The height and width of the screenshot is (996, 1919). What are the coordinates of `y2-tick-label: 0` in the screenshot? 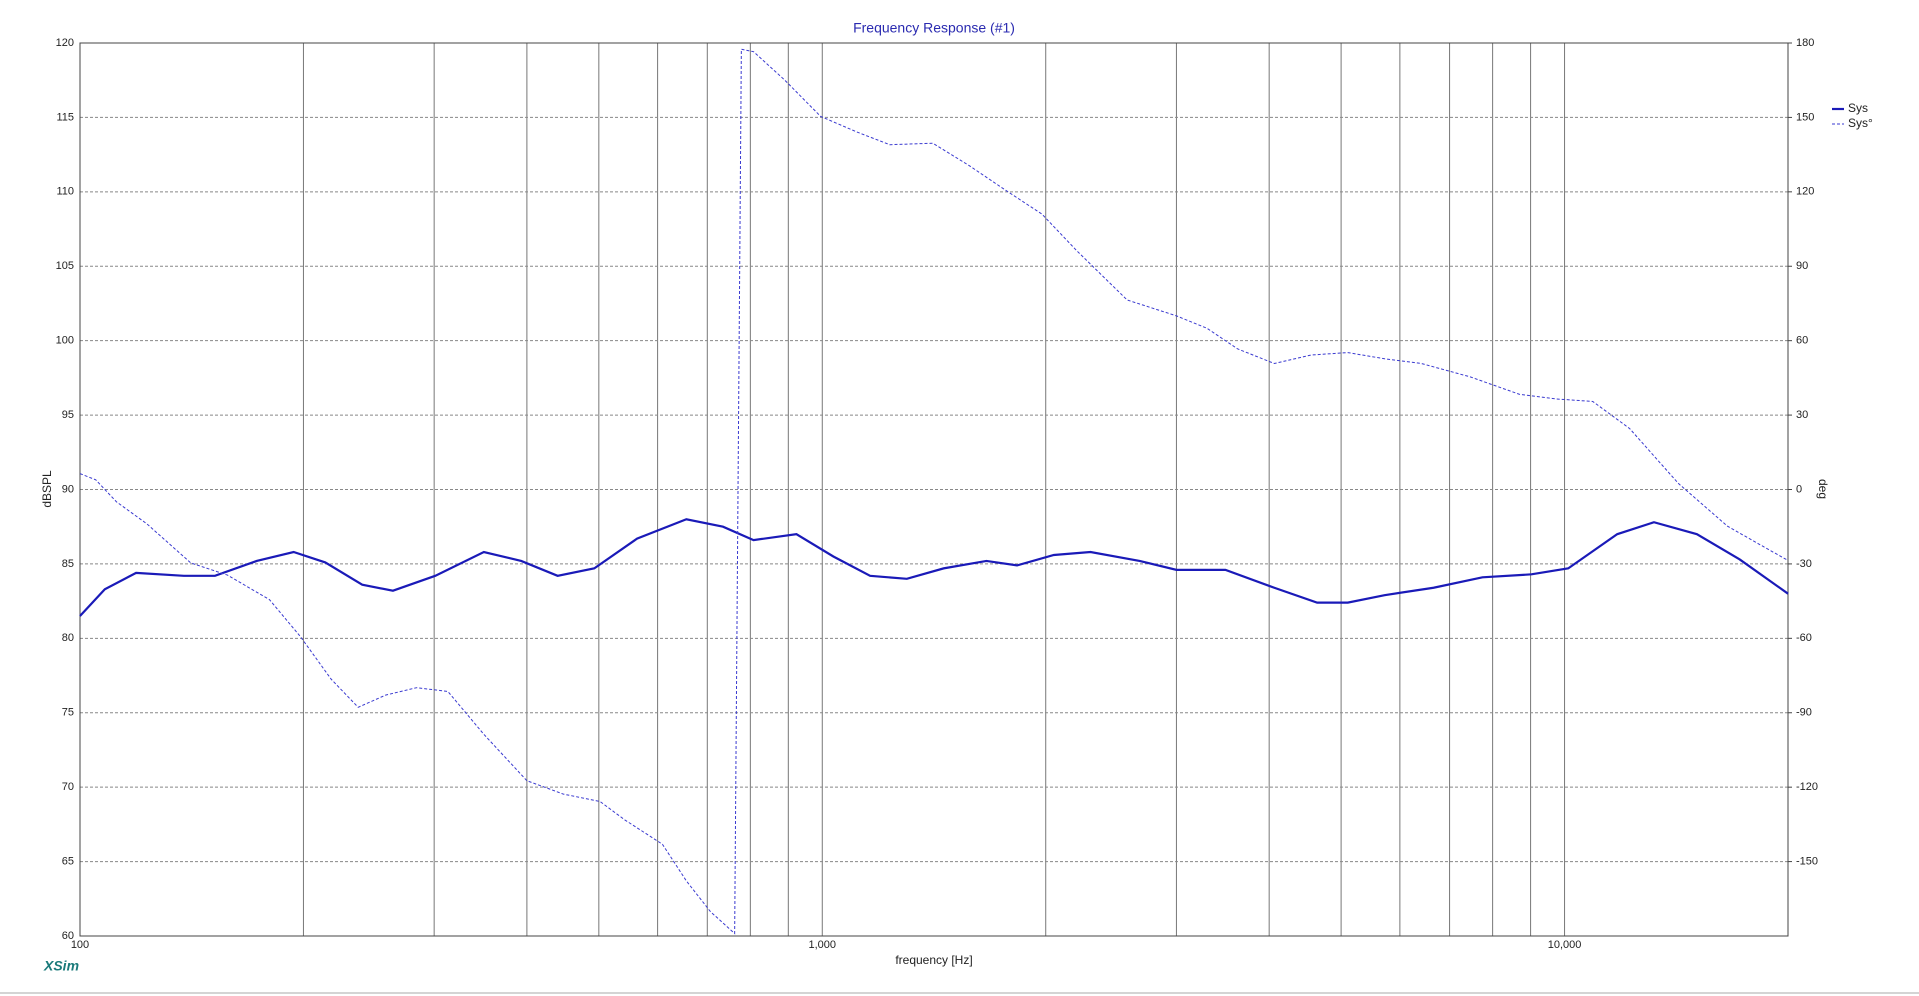 It's located at (1799, 489).